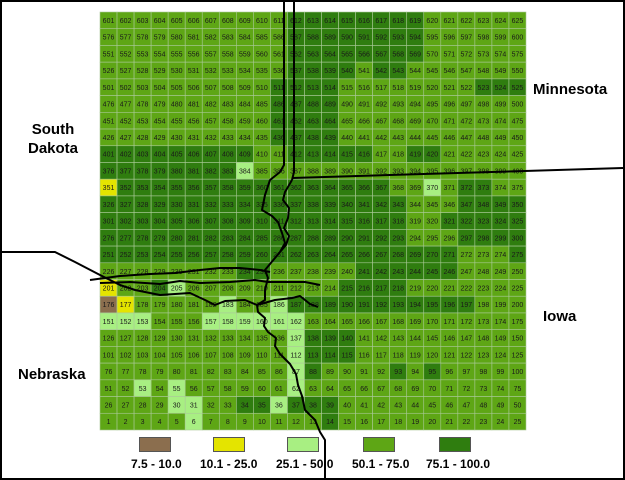 The height and width of the screenshot is (480, 625). Describe the element at coordinates (381, 422) in the screenshot. I see `grid-cell-number: 17` at that location.